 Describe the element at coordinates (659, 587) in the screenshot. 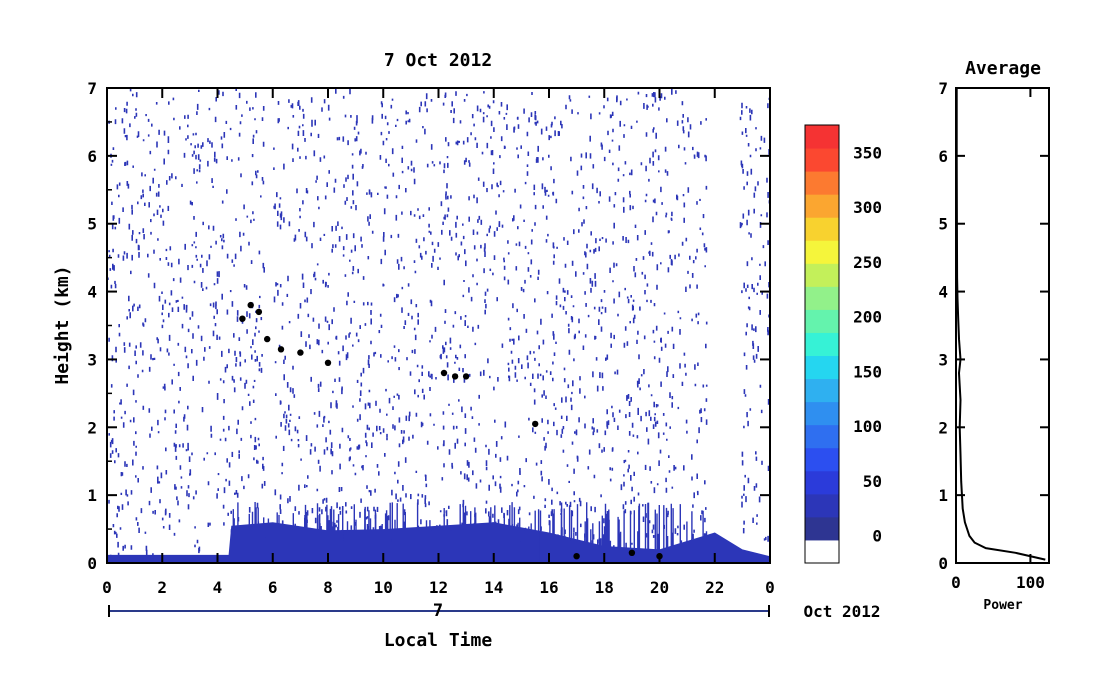

I see `x-tick-label: 20` at that location.